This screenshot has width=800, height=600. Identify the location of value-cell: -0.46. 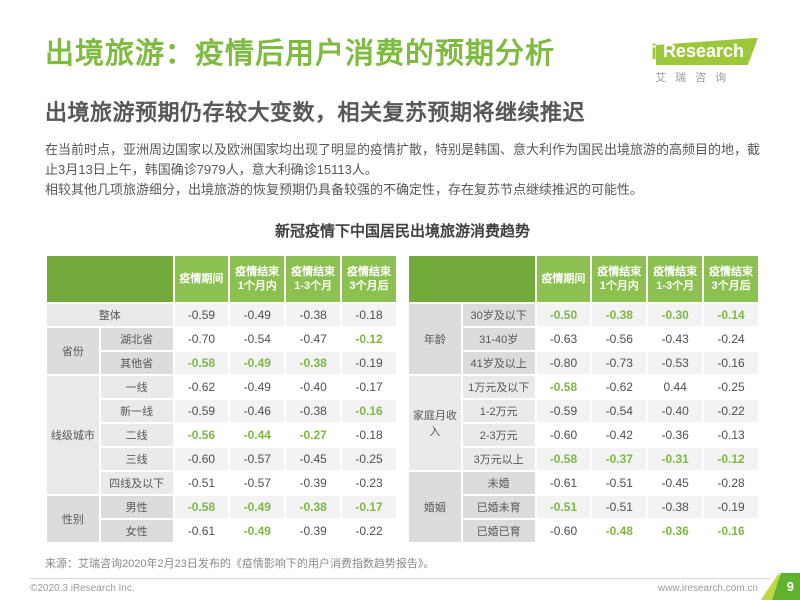
(257, 411).